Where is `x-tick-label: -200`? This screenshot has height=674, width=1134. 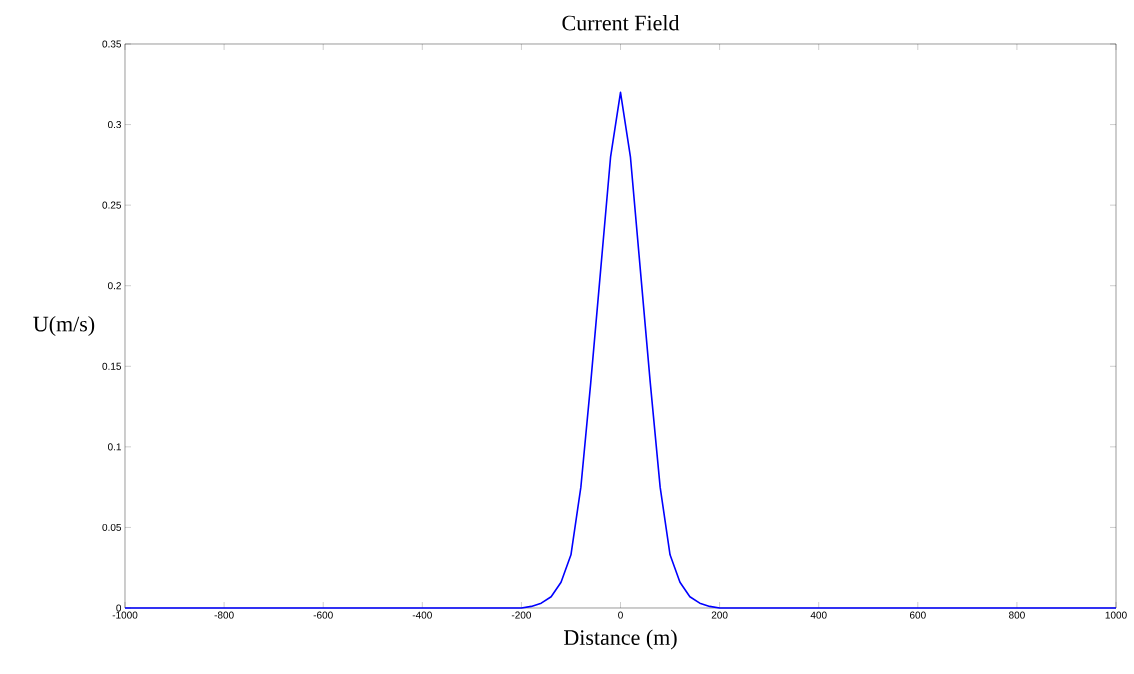
x-tick-label: -200 is located at coordinates (521, 615).